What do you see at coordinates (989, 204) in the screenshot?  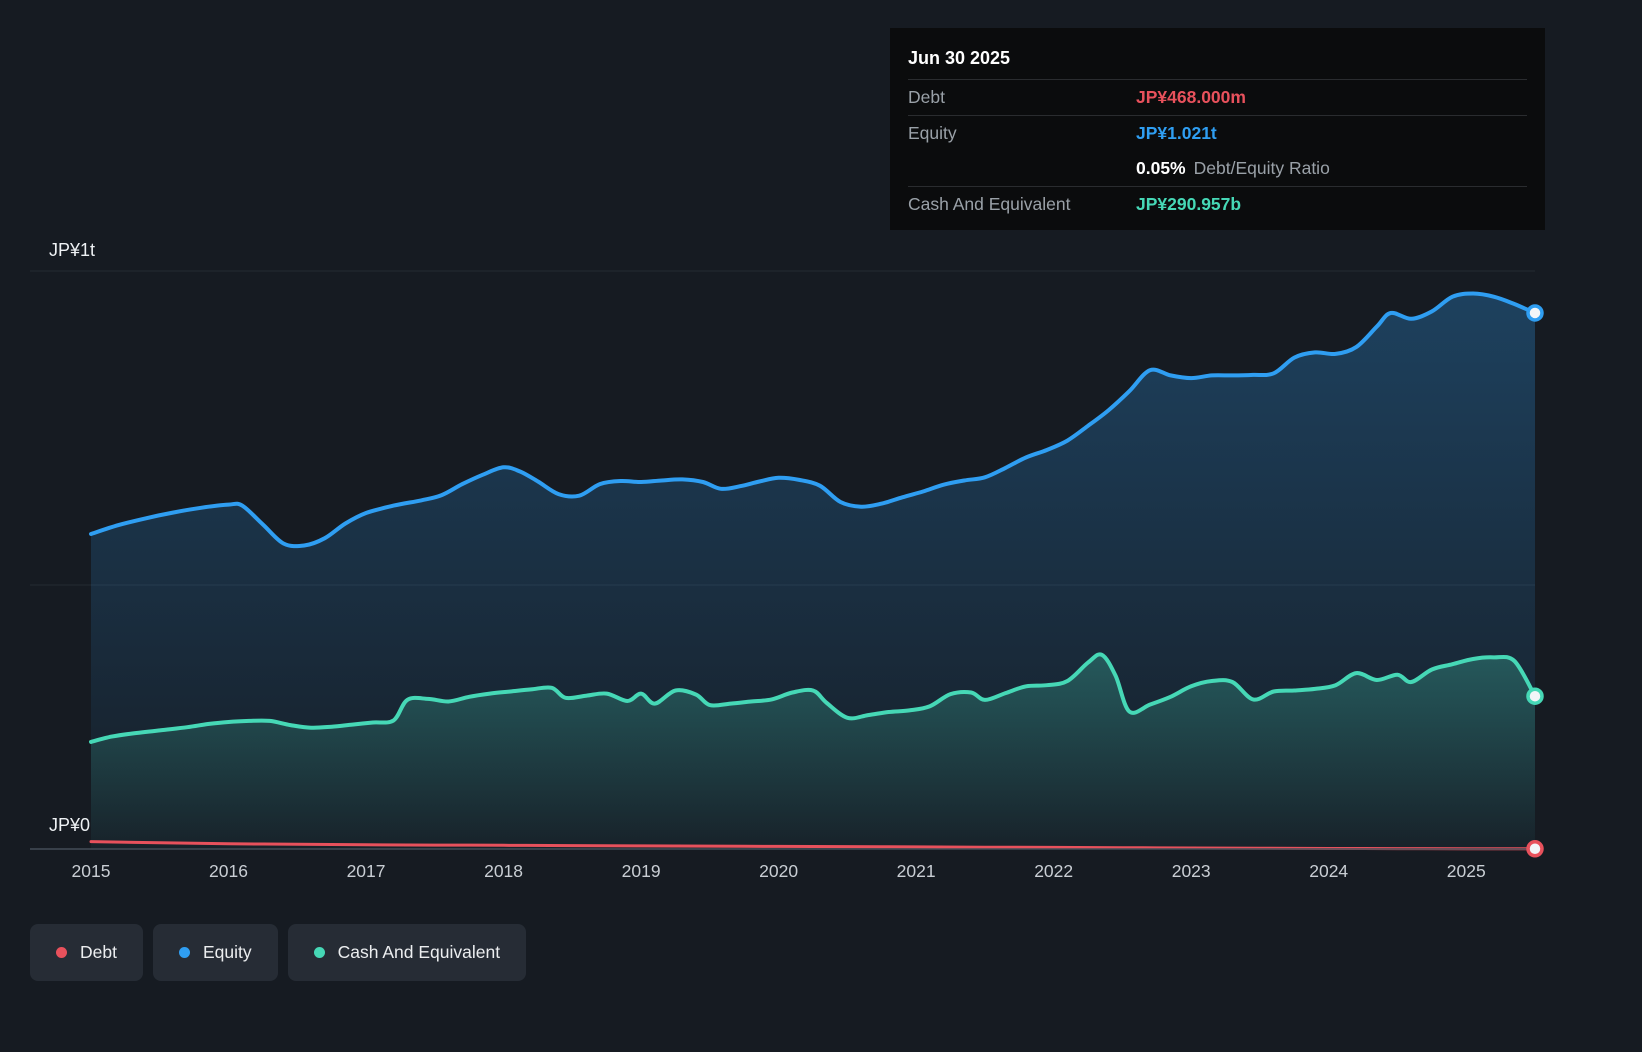 I see `tooltip-label-cash-and-equivalent: Cash And Equivalent` at bounding box center [989, 204].